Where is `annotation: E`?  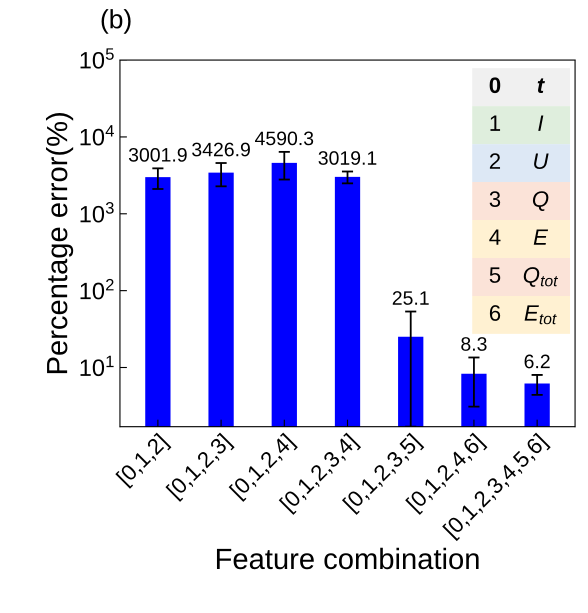 annotation: E is located at coordinates (541, 237).